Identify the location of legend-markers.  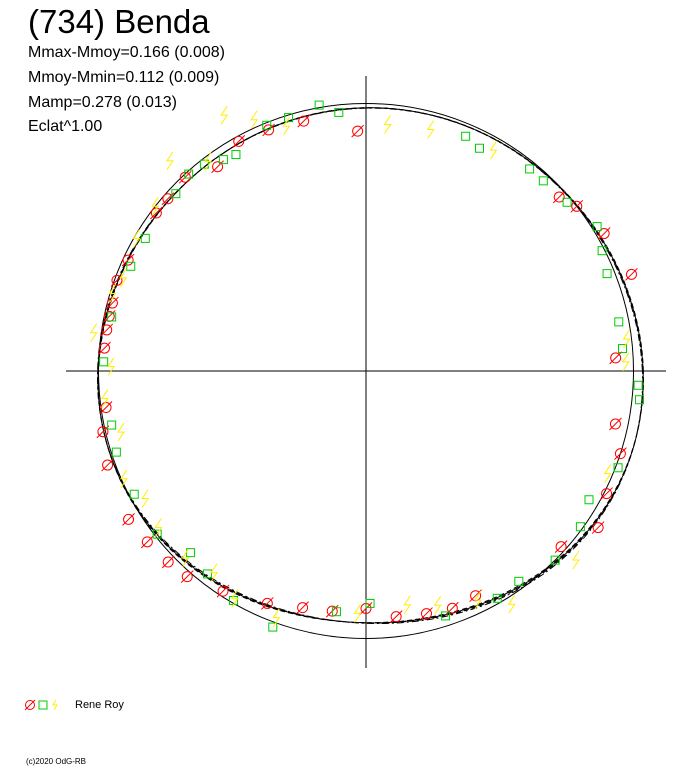
(41, 705).